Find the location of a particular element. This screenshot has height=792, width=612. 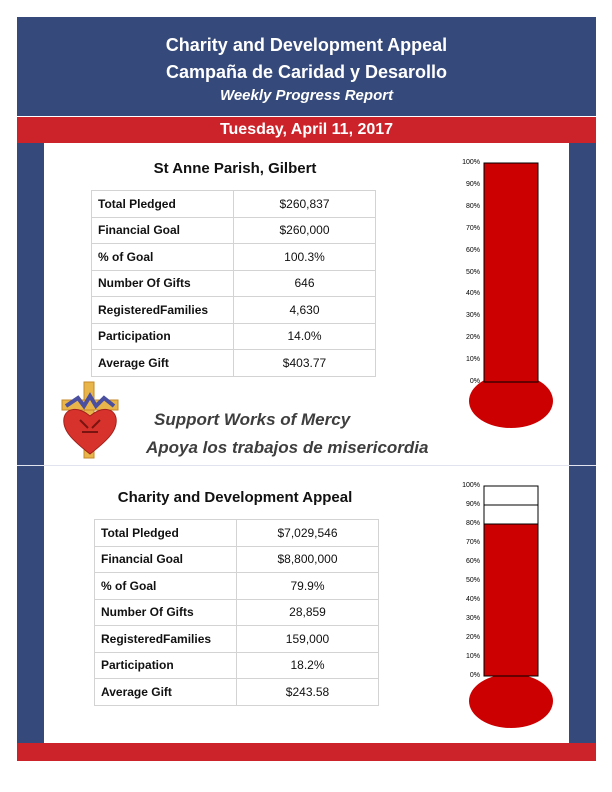

table-row: % of Goal 100.3% is located at coordinates (233, 257).